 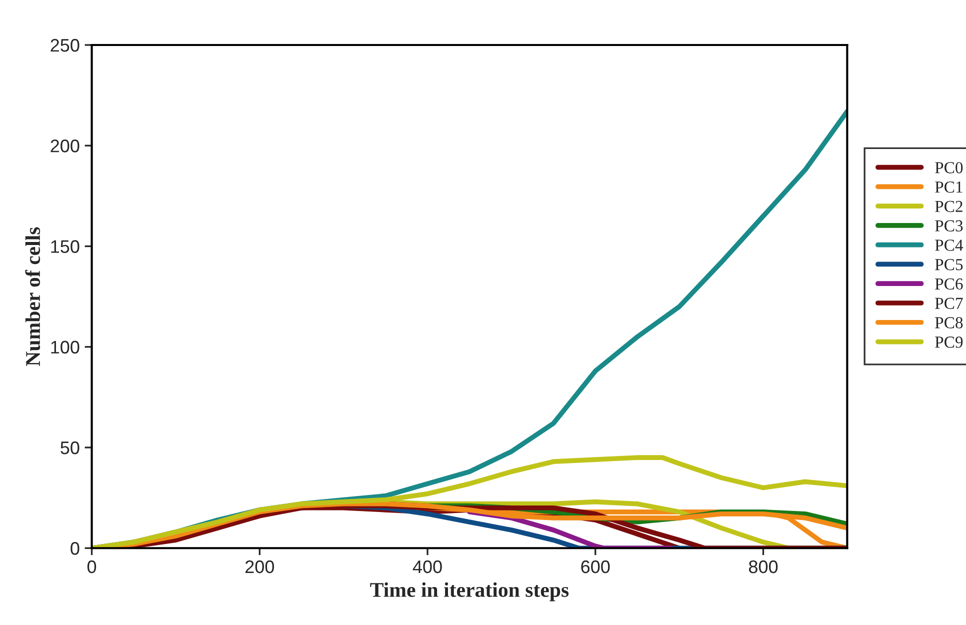 I want to click on legend-label: PC8, so click(x=949, y=322).